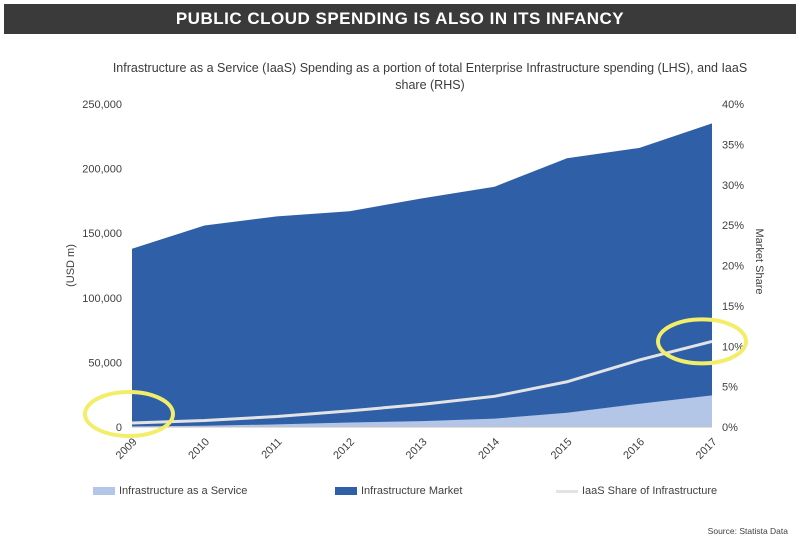  What do you see at coordinates (102, 234) in the screenshot?
I see `y-tick-label-left: 150,000` at bounding box center [102, 234].